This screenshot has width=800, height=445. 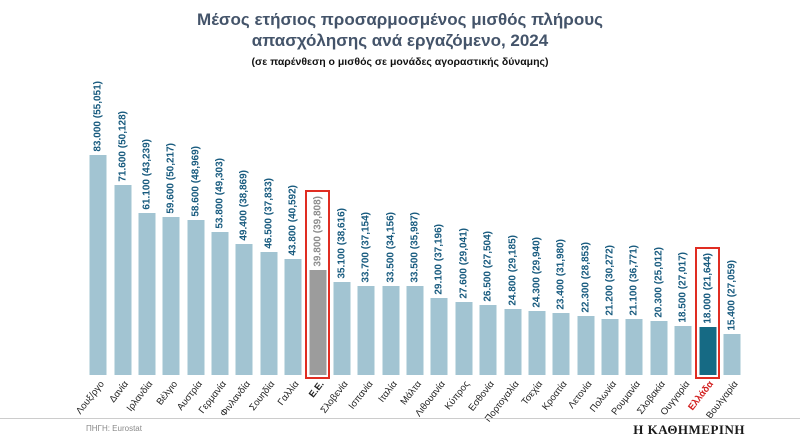 I want to click on bar-value-label: 35.100 (38,616), so click(x=342, y=243).